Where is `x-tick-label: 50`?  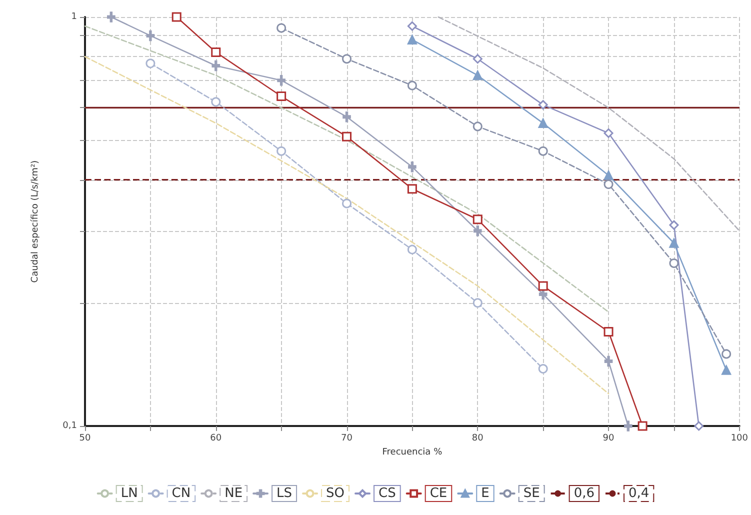
x-tick-label: 50 is located at coordinates (85, 439).